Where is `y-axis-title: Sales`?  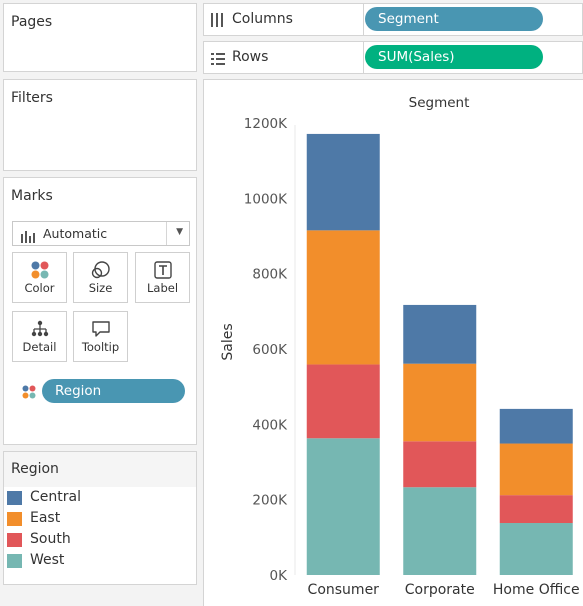
y-axis-title: Sales is located at coordinates (228, 341).